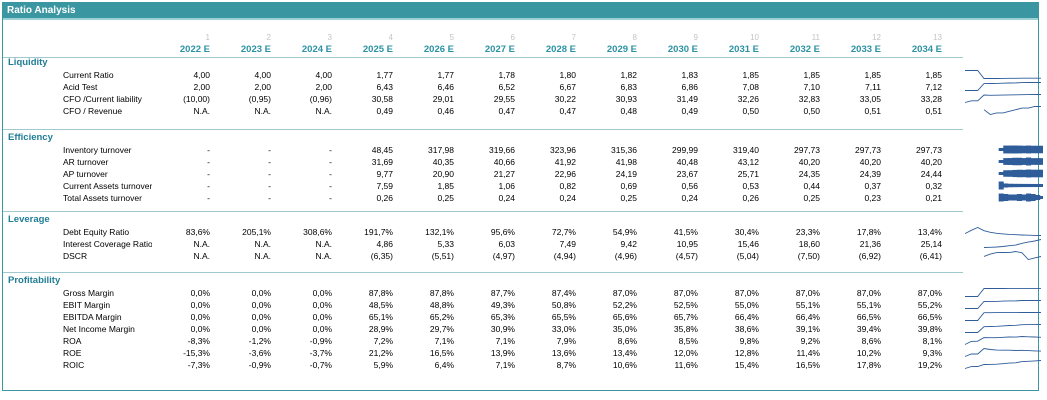 The width and height of the screenshot is (1047, 400). Describe the element at coordinates (754, 37) in the screenshot. I see `column-index: 10` at that location.